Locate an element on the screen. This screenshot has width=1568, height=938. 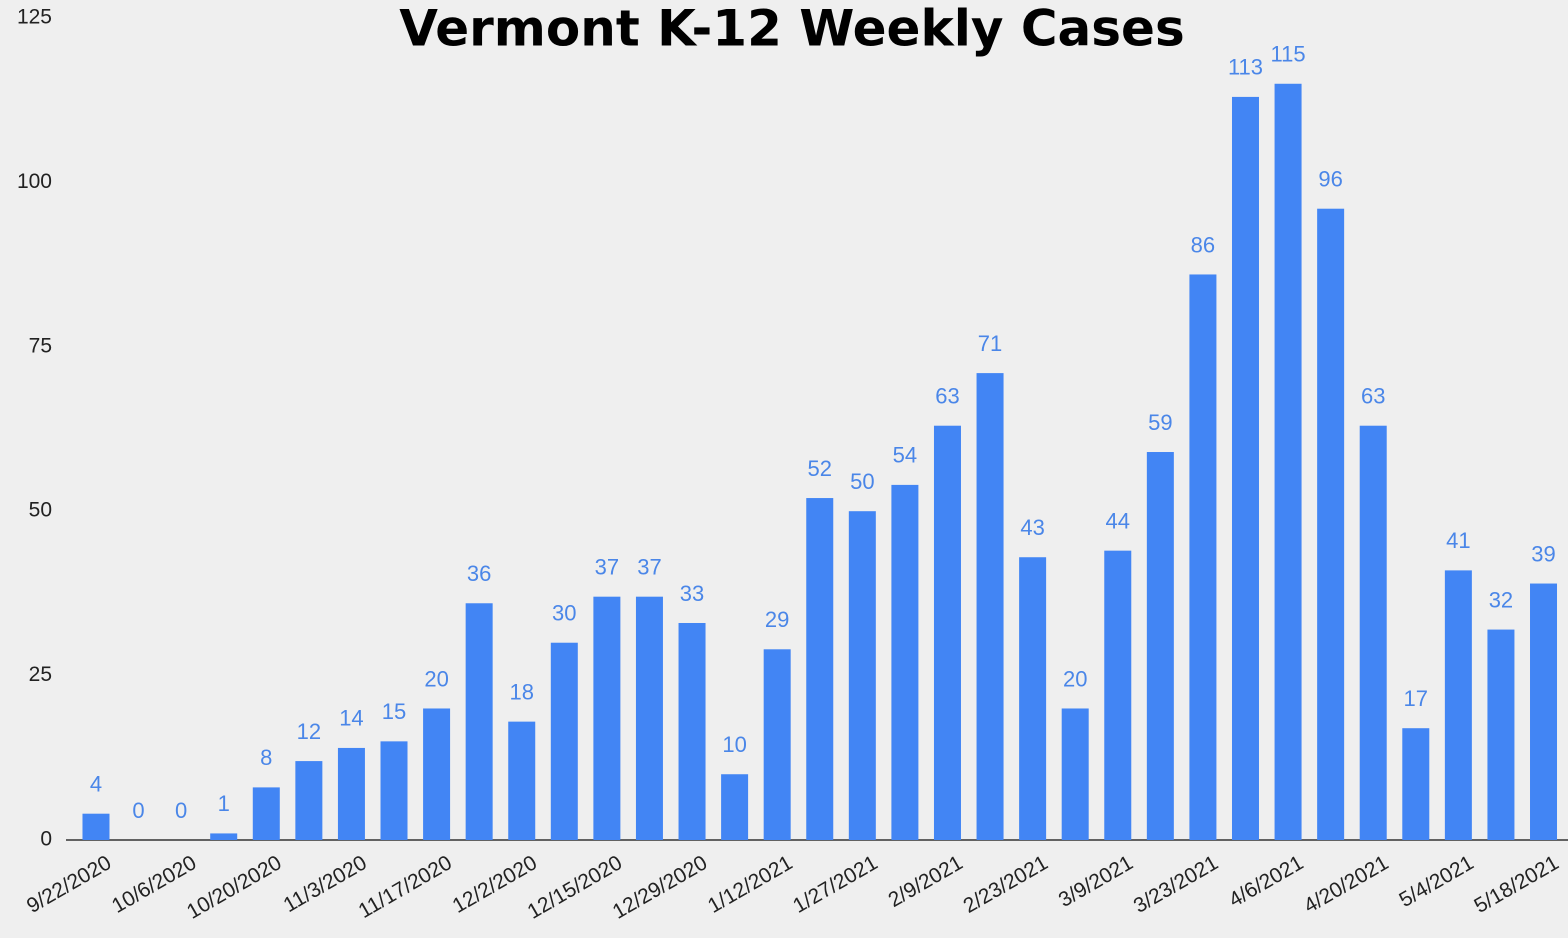
value-label: 44 is located at coordinates (1118, 520).